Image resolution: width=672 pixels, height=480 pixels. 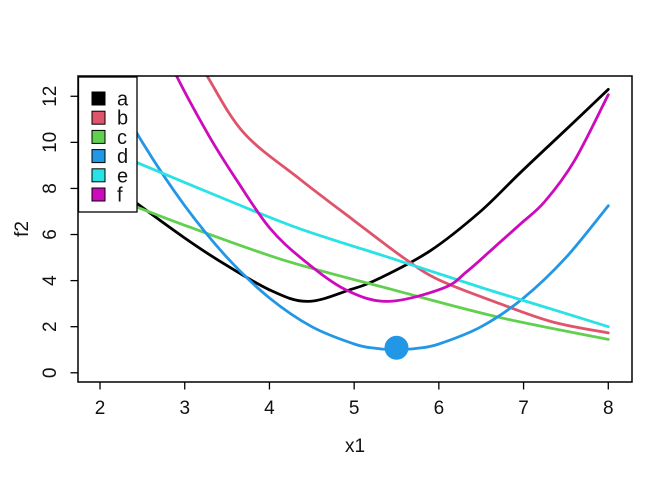 What do you see at coordinates (122, 119) in the screenshot?
I see `legend-label-b: b` at bounding box center [122, 119].